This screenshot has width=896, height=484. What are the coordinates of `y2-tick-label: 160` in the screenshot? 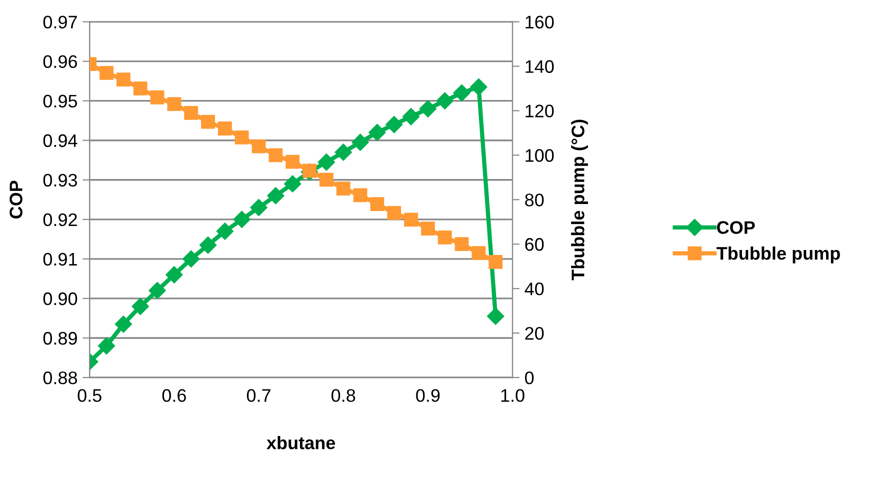 It's located at (540, 22).